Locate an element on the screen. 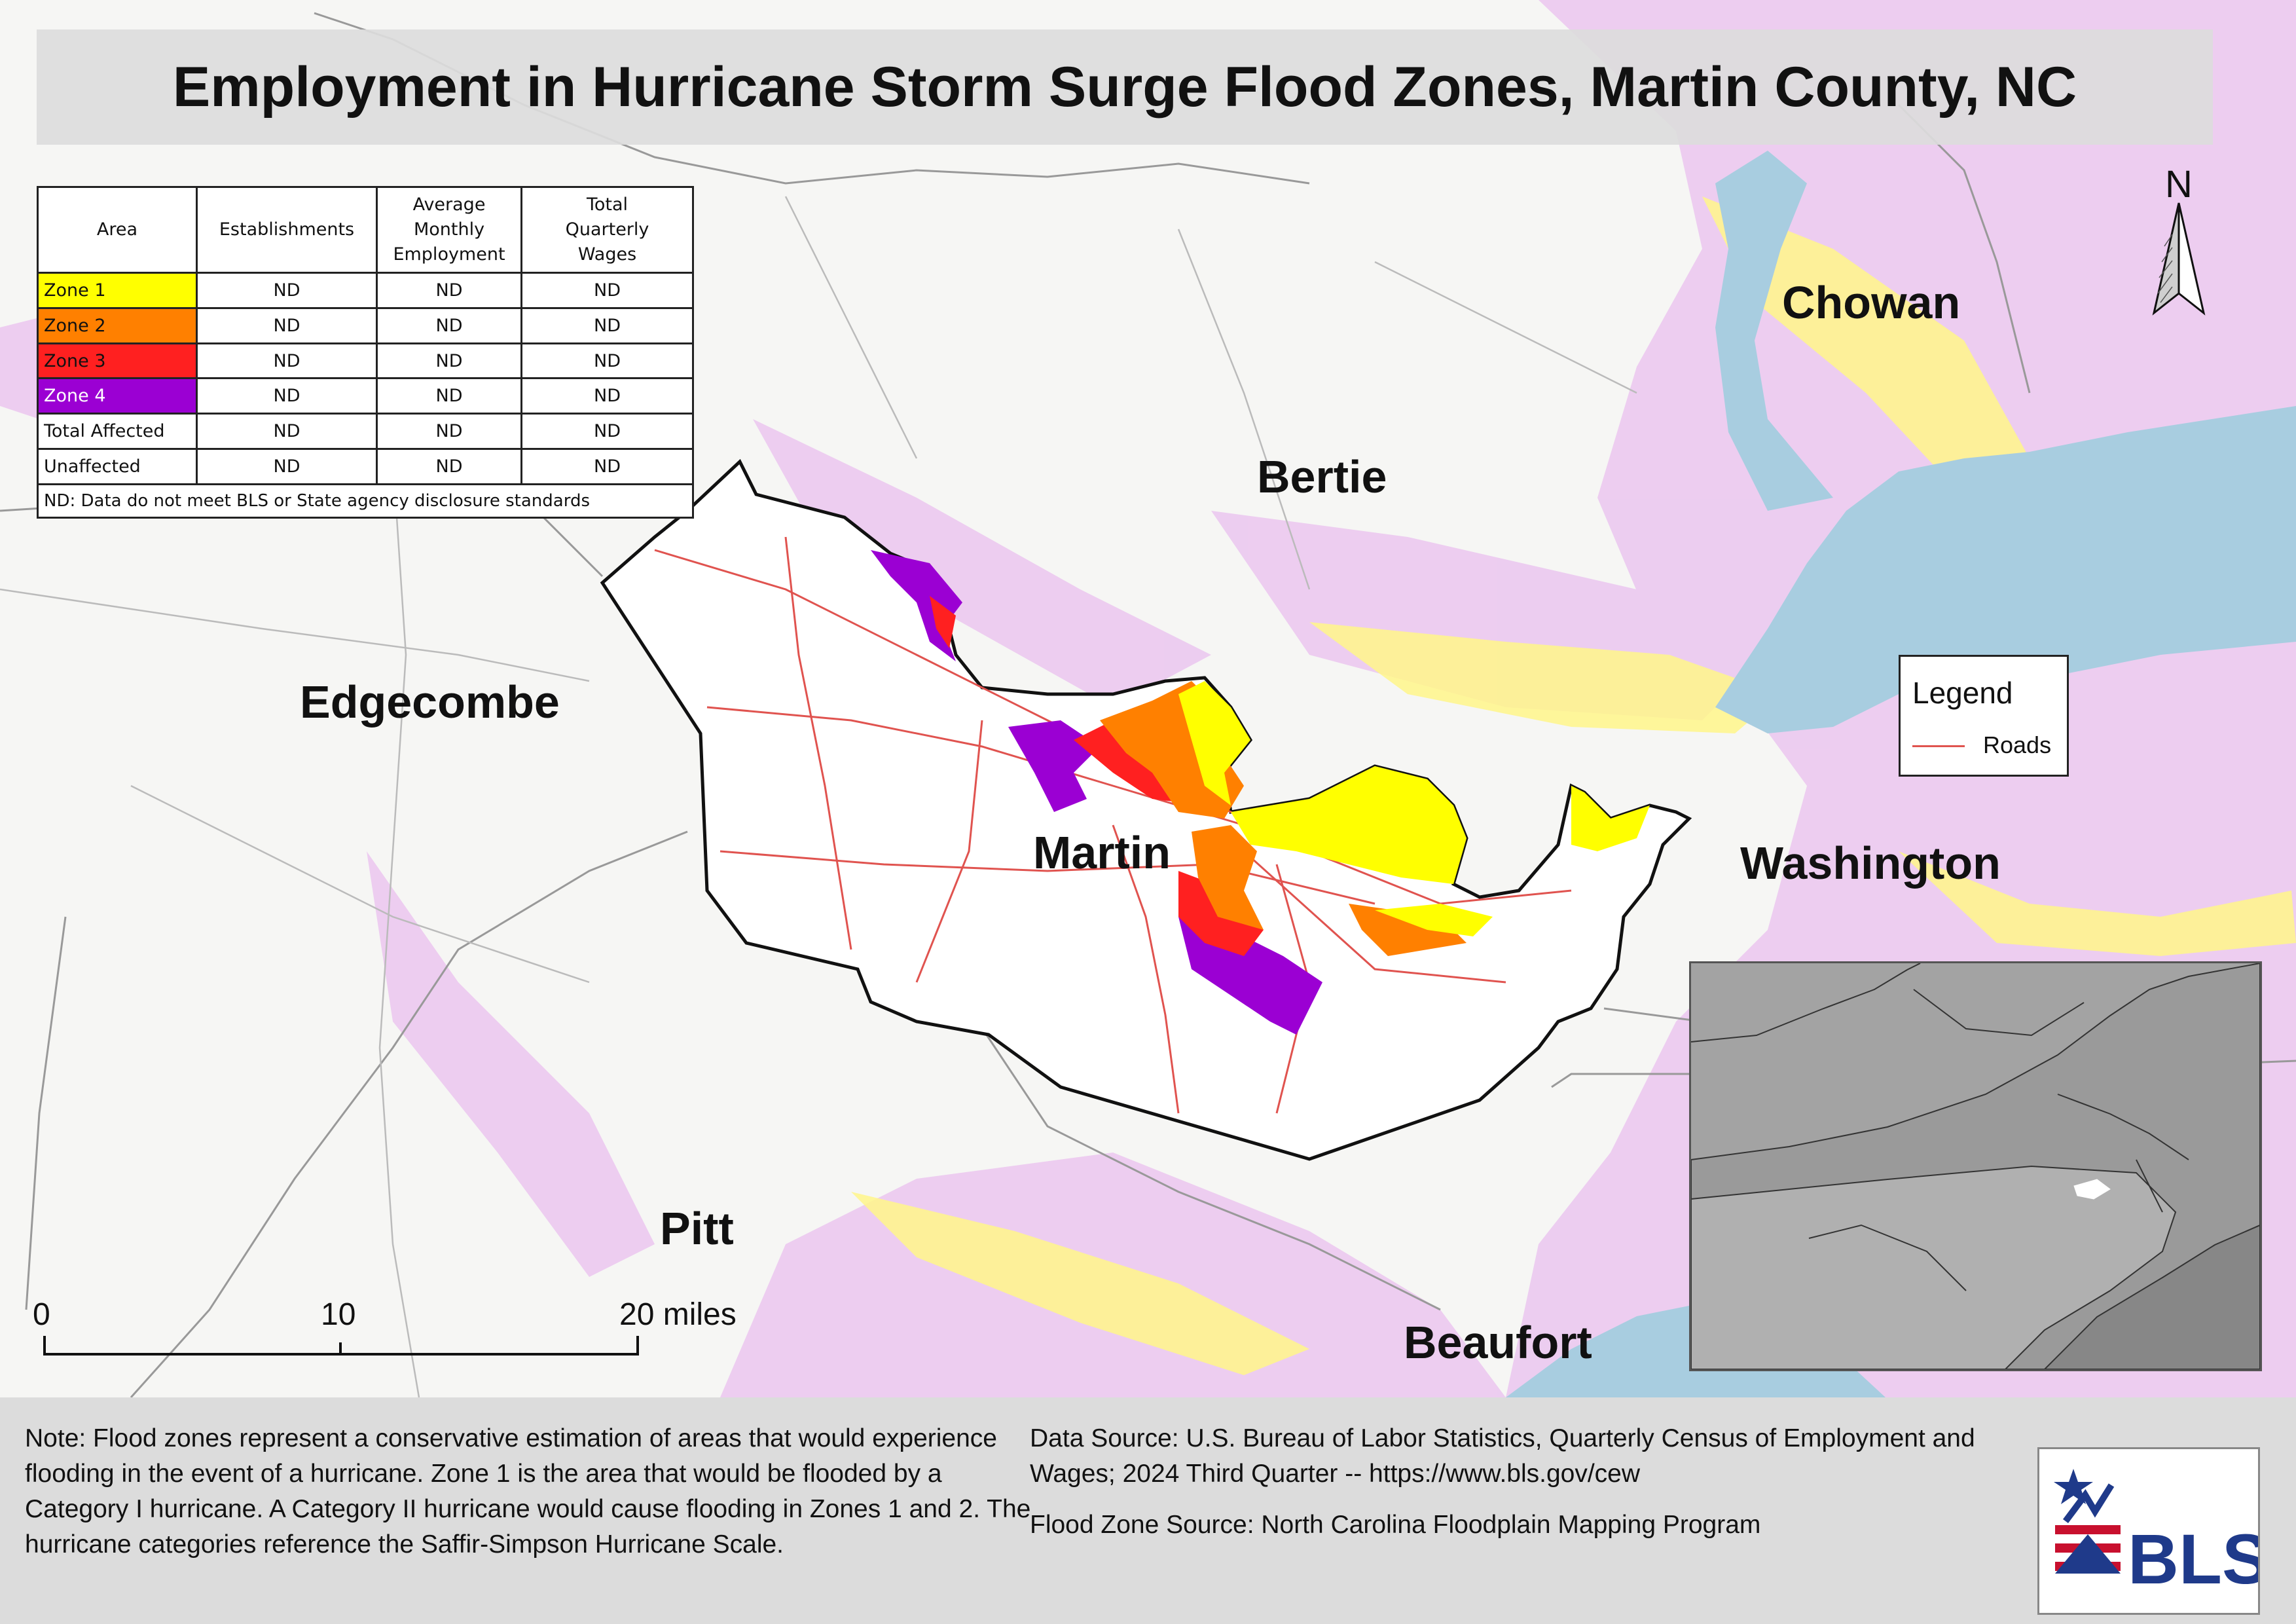  table-row: Zone 4 ND ND ND is located at coordinates (365, 396).